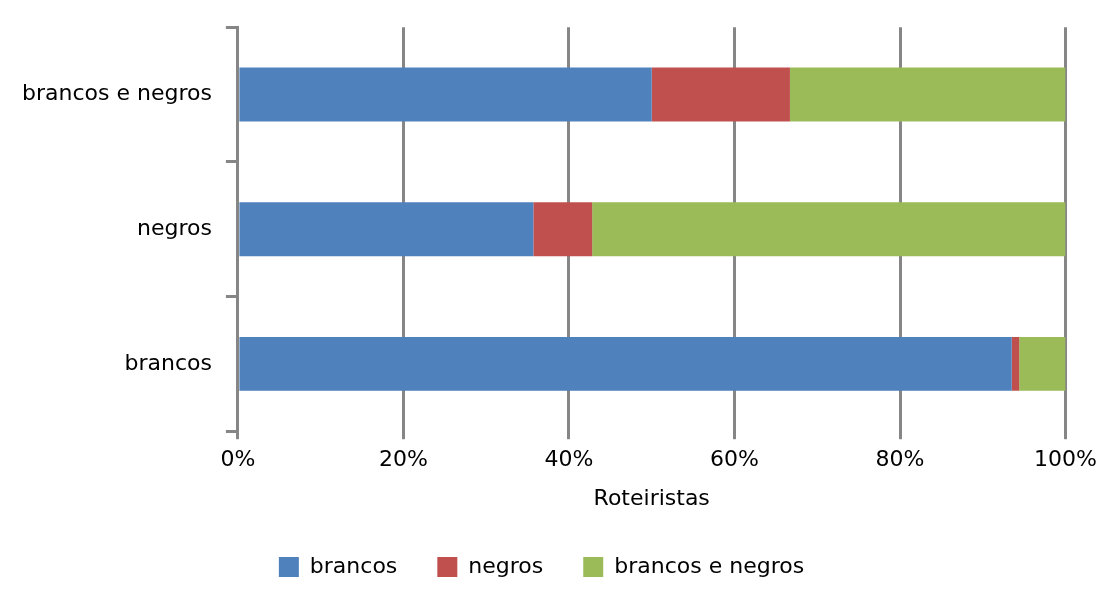 The image size is (1105, 592). What do you see at coordinates (709, 565) in the screenshot?
I see `legend-label: brancos e negros` at bounding box center [709, 565].